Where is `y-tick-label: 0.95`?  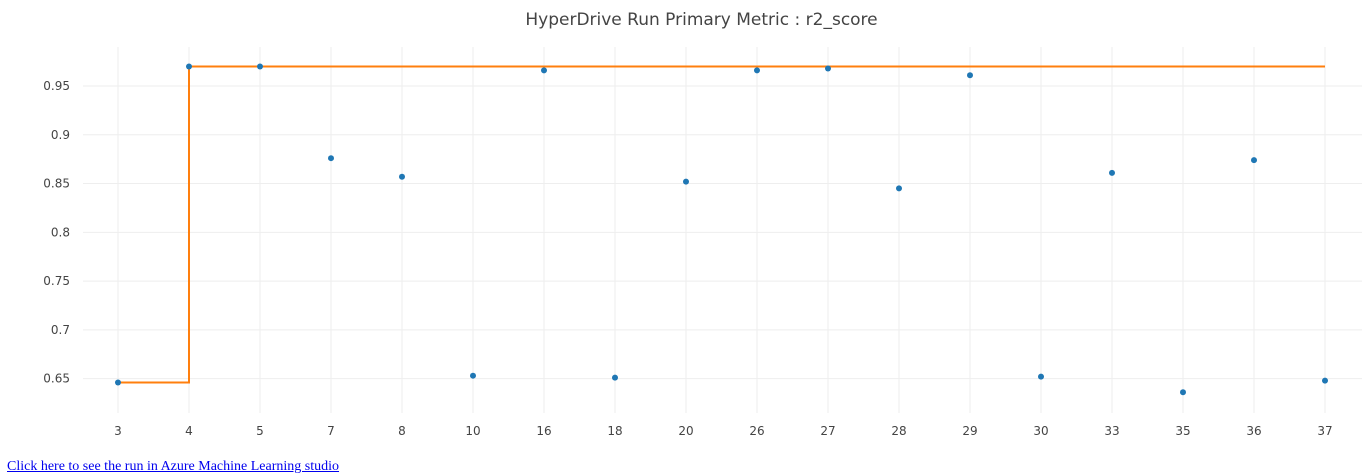 y-tick-label: 0.95 is located at coordinates (56, 86).